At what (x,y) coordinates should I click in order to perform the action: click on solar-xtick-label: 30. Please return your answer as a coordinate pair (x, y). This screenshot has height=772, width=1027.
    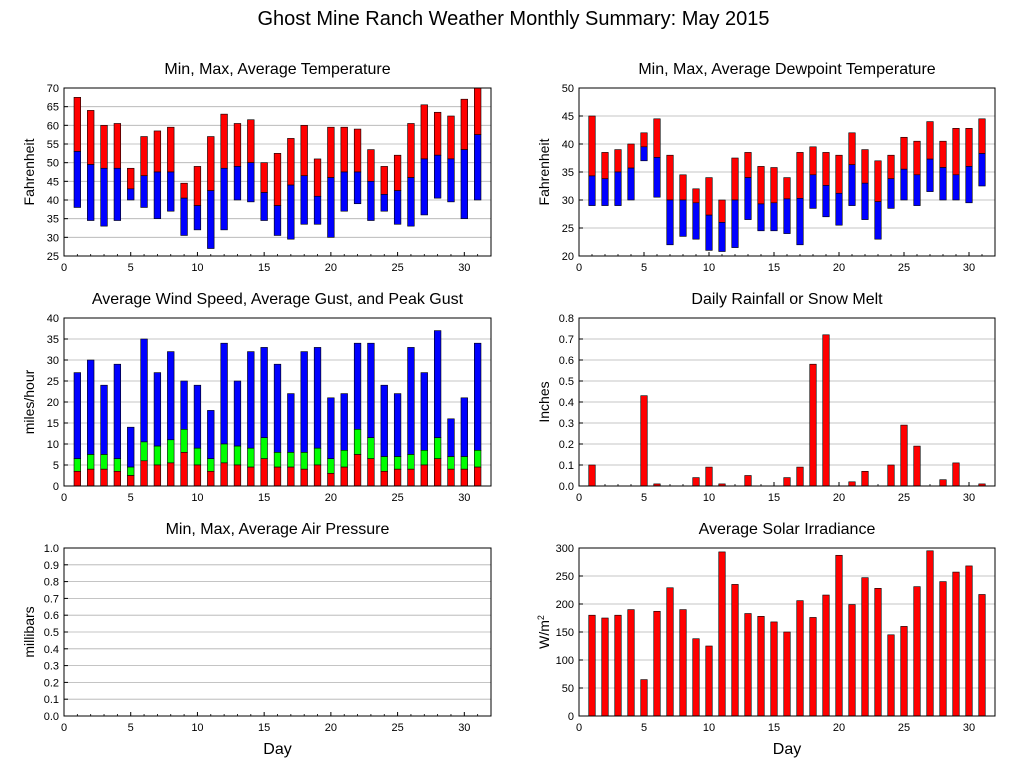
    Looking at the image, I should click on (969, 728).